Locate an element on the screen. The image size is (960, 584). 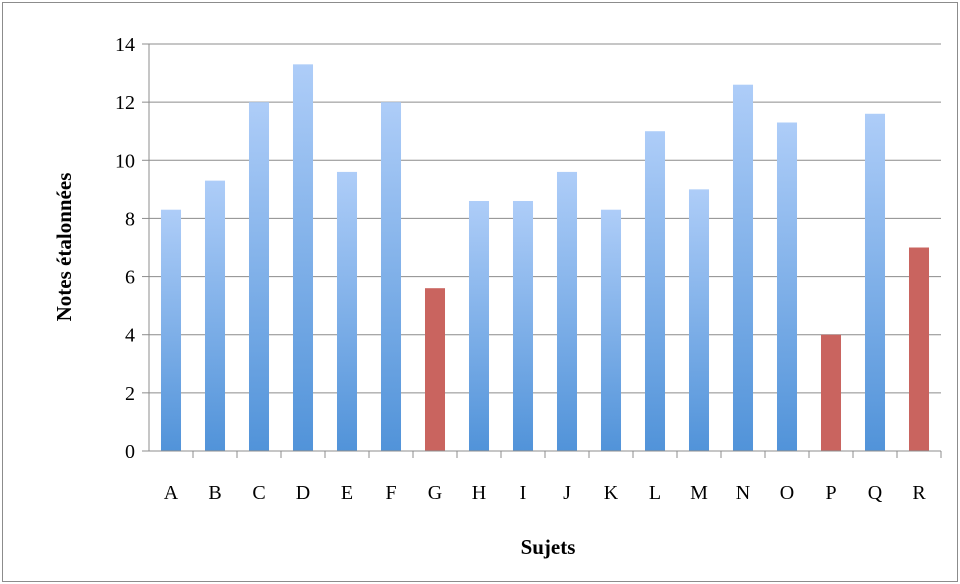
bar-c is located at coordinates (259, 277).